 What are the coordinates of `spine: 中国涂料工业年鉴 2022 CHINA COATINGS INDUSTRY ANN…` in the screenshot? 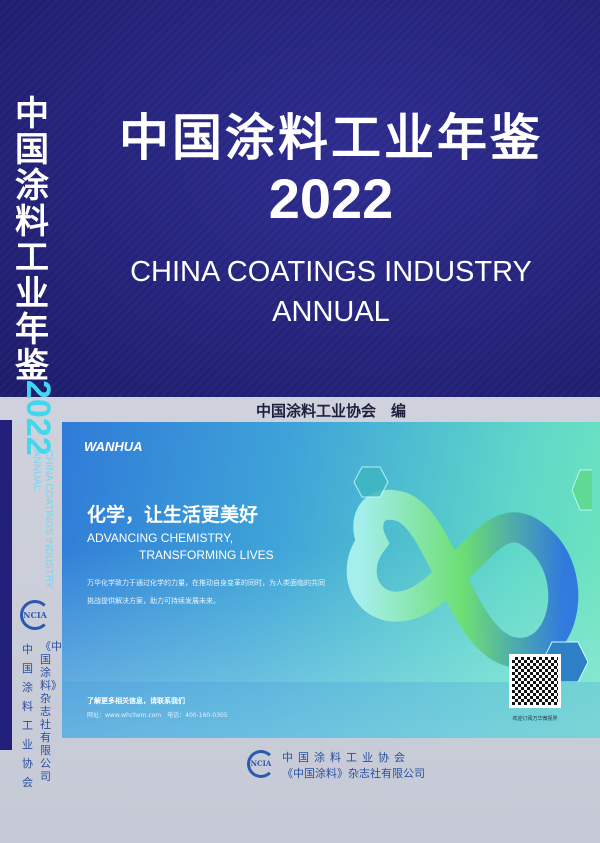 It's located at (31, 421).